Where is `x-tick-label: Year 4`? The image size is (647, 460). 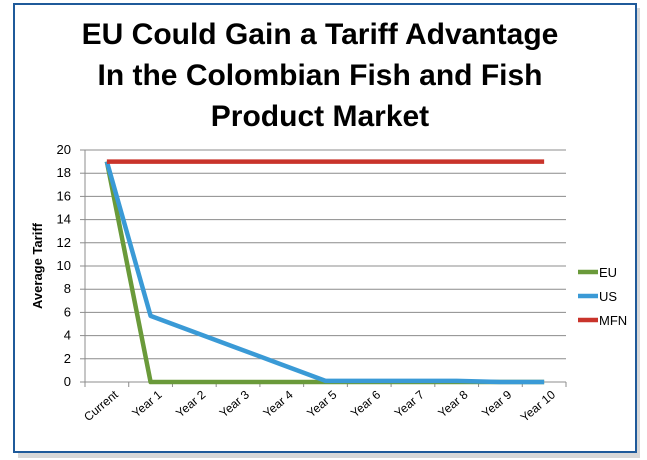 x-tick-label: Year 4 is located at coordinates (277, 403).